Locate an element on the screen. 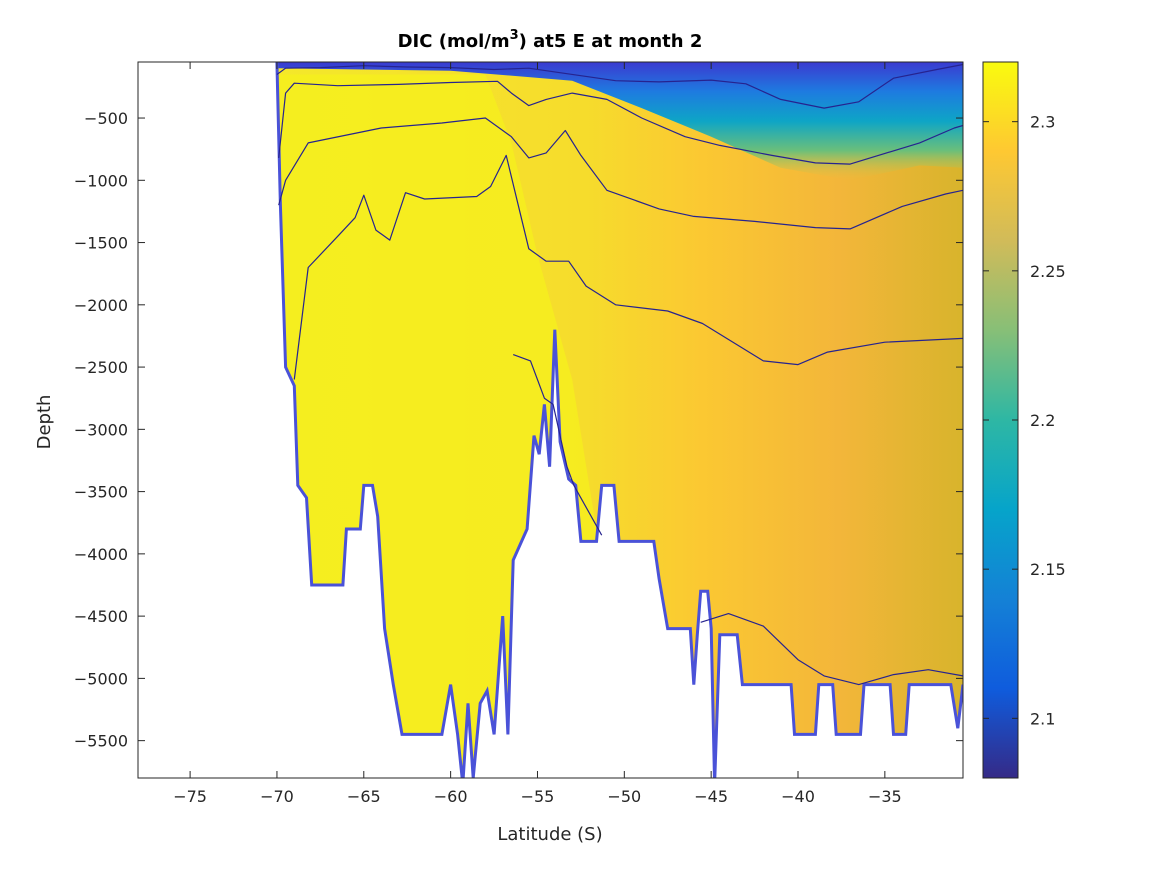 The width and height of the screenshot is (1167, 875). x-tick-label: −65 is located at coordinates (364, 796).